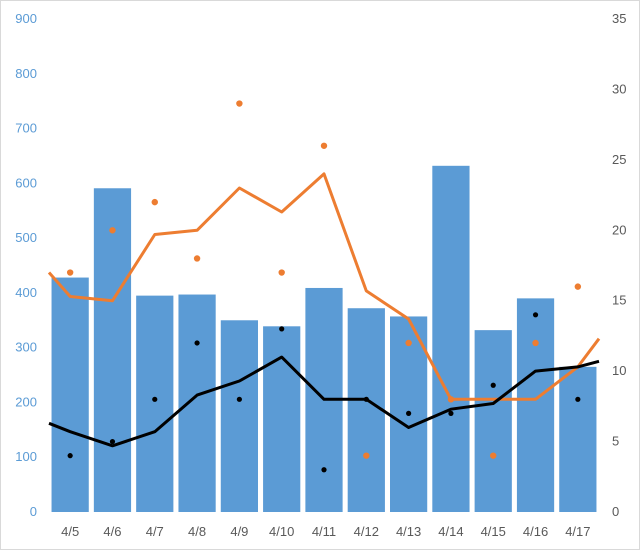 The width and height of the screenshot is (640, 550). What do you see at coordinates (619, 229) in the screenshot?
I see `y-right-tick-label: 20` at bounding box center [619, 229].